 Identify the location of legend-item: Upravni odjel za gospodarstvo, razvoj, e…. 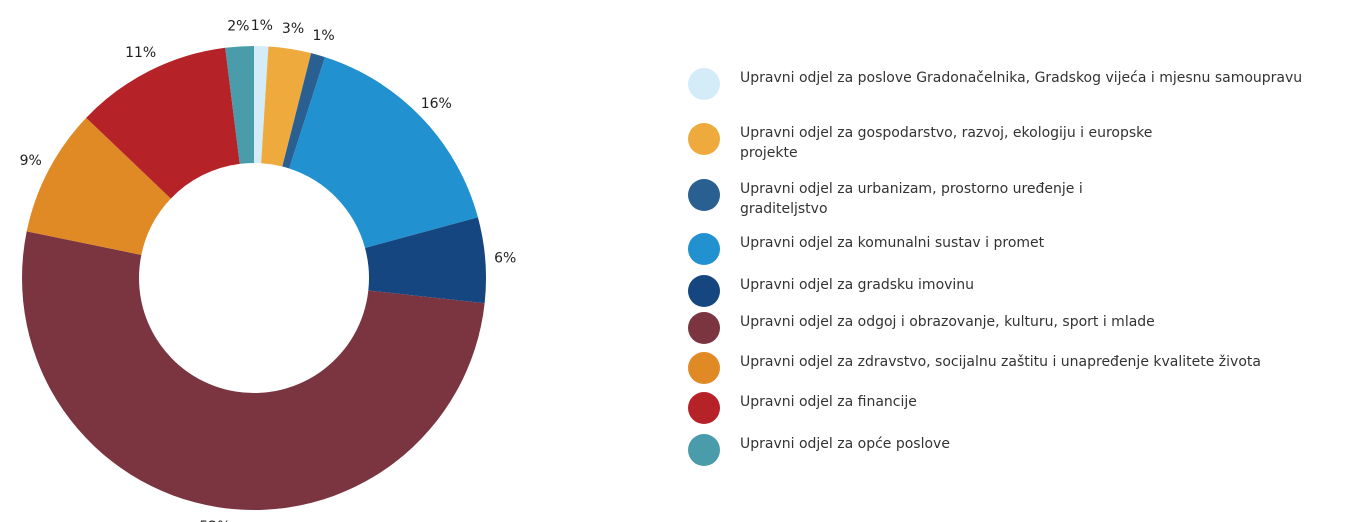
(924, 143).